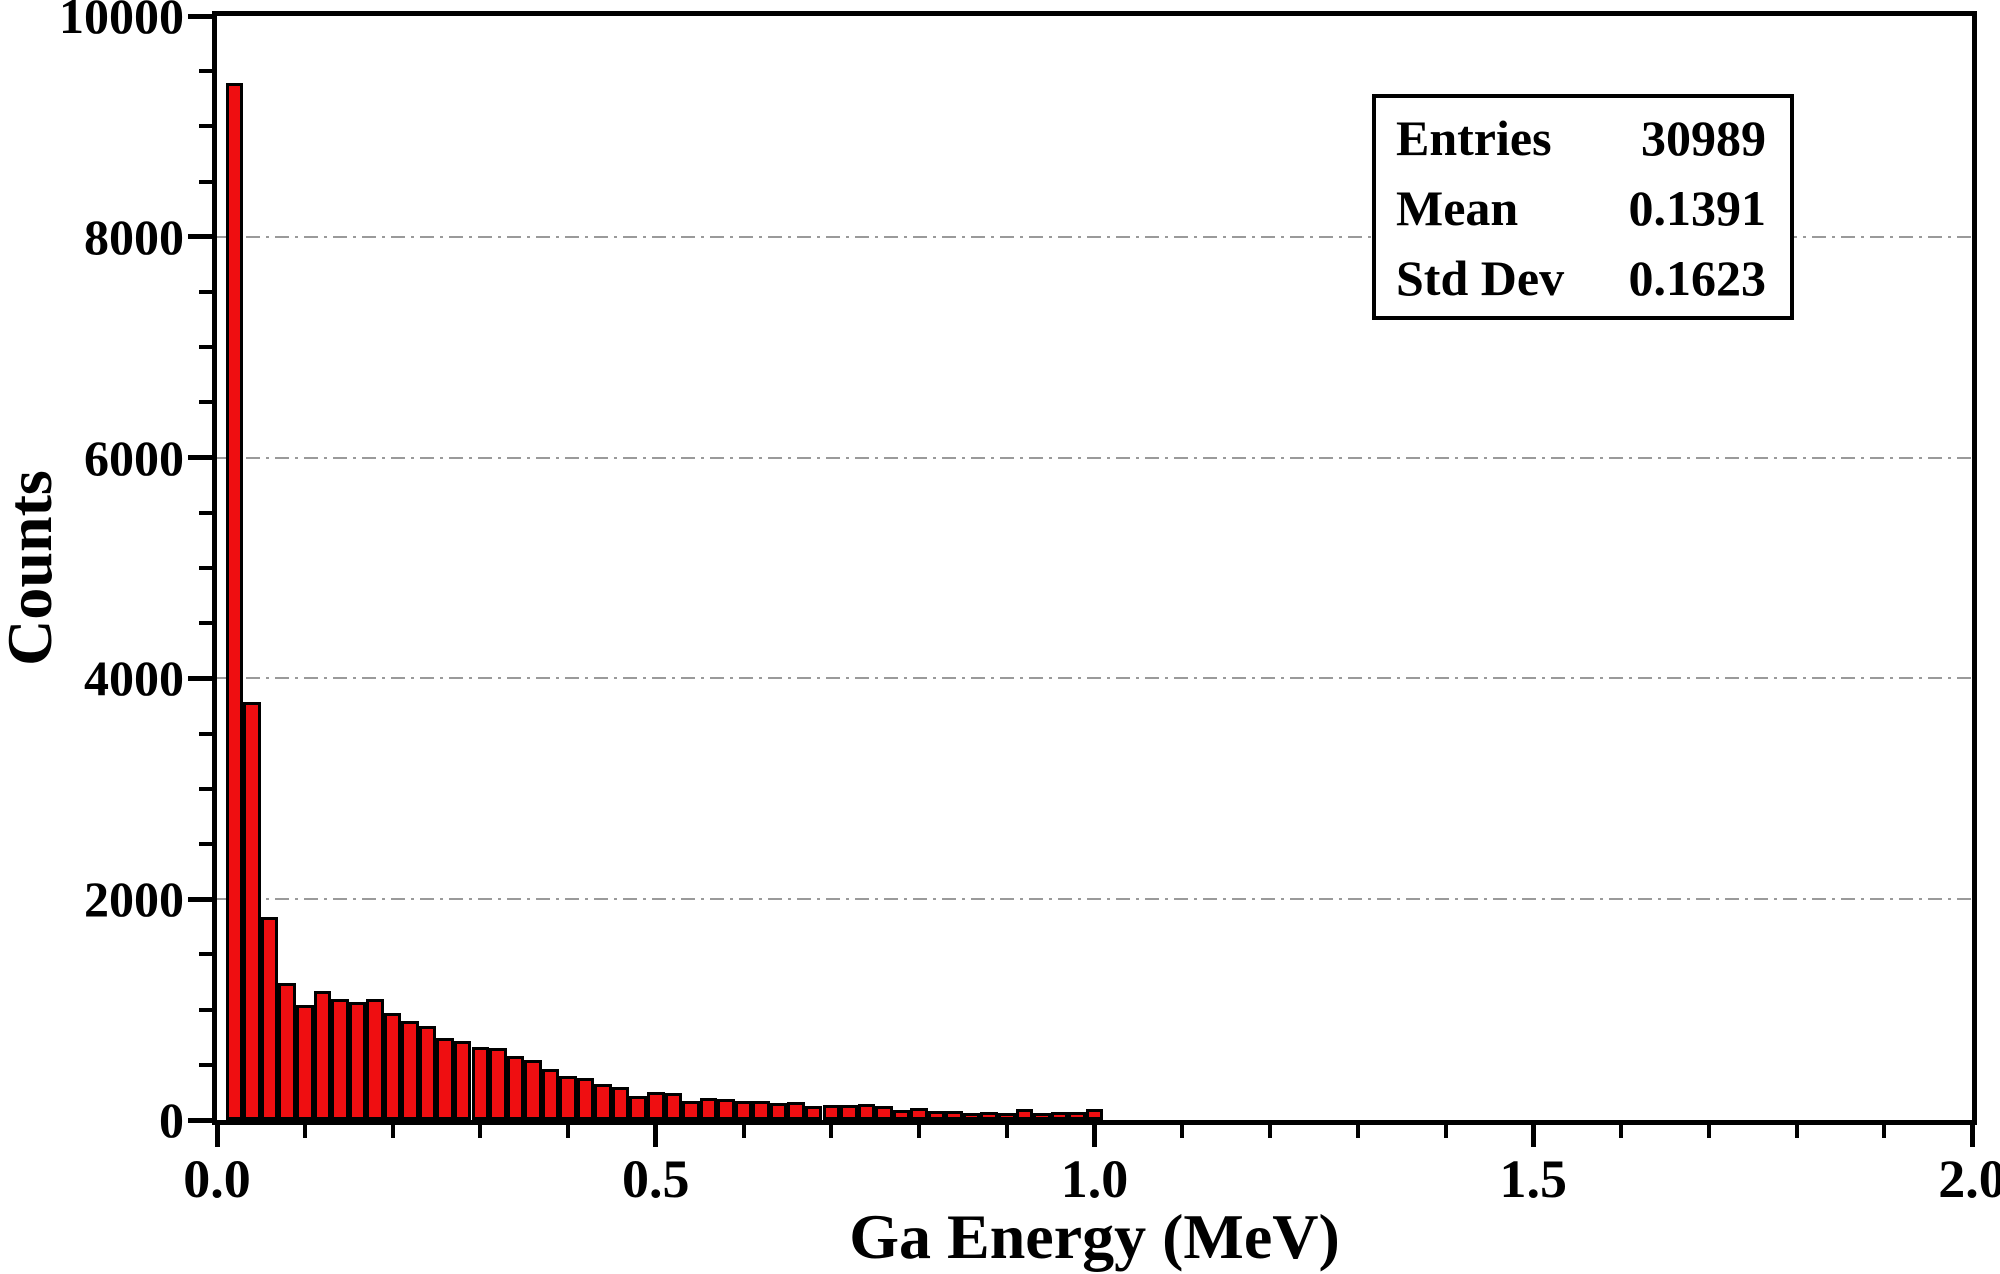 The height and width of the screenshot is (1274, 2000). Describe the element at coordinates (1094, 899) in the screenshot. I see `gridline-y-2000` at that location.